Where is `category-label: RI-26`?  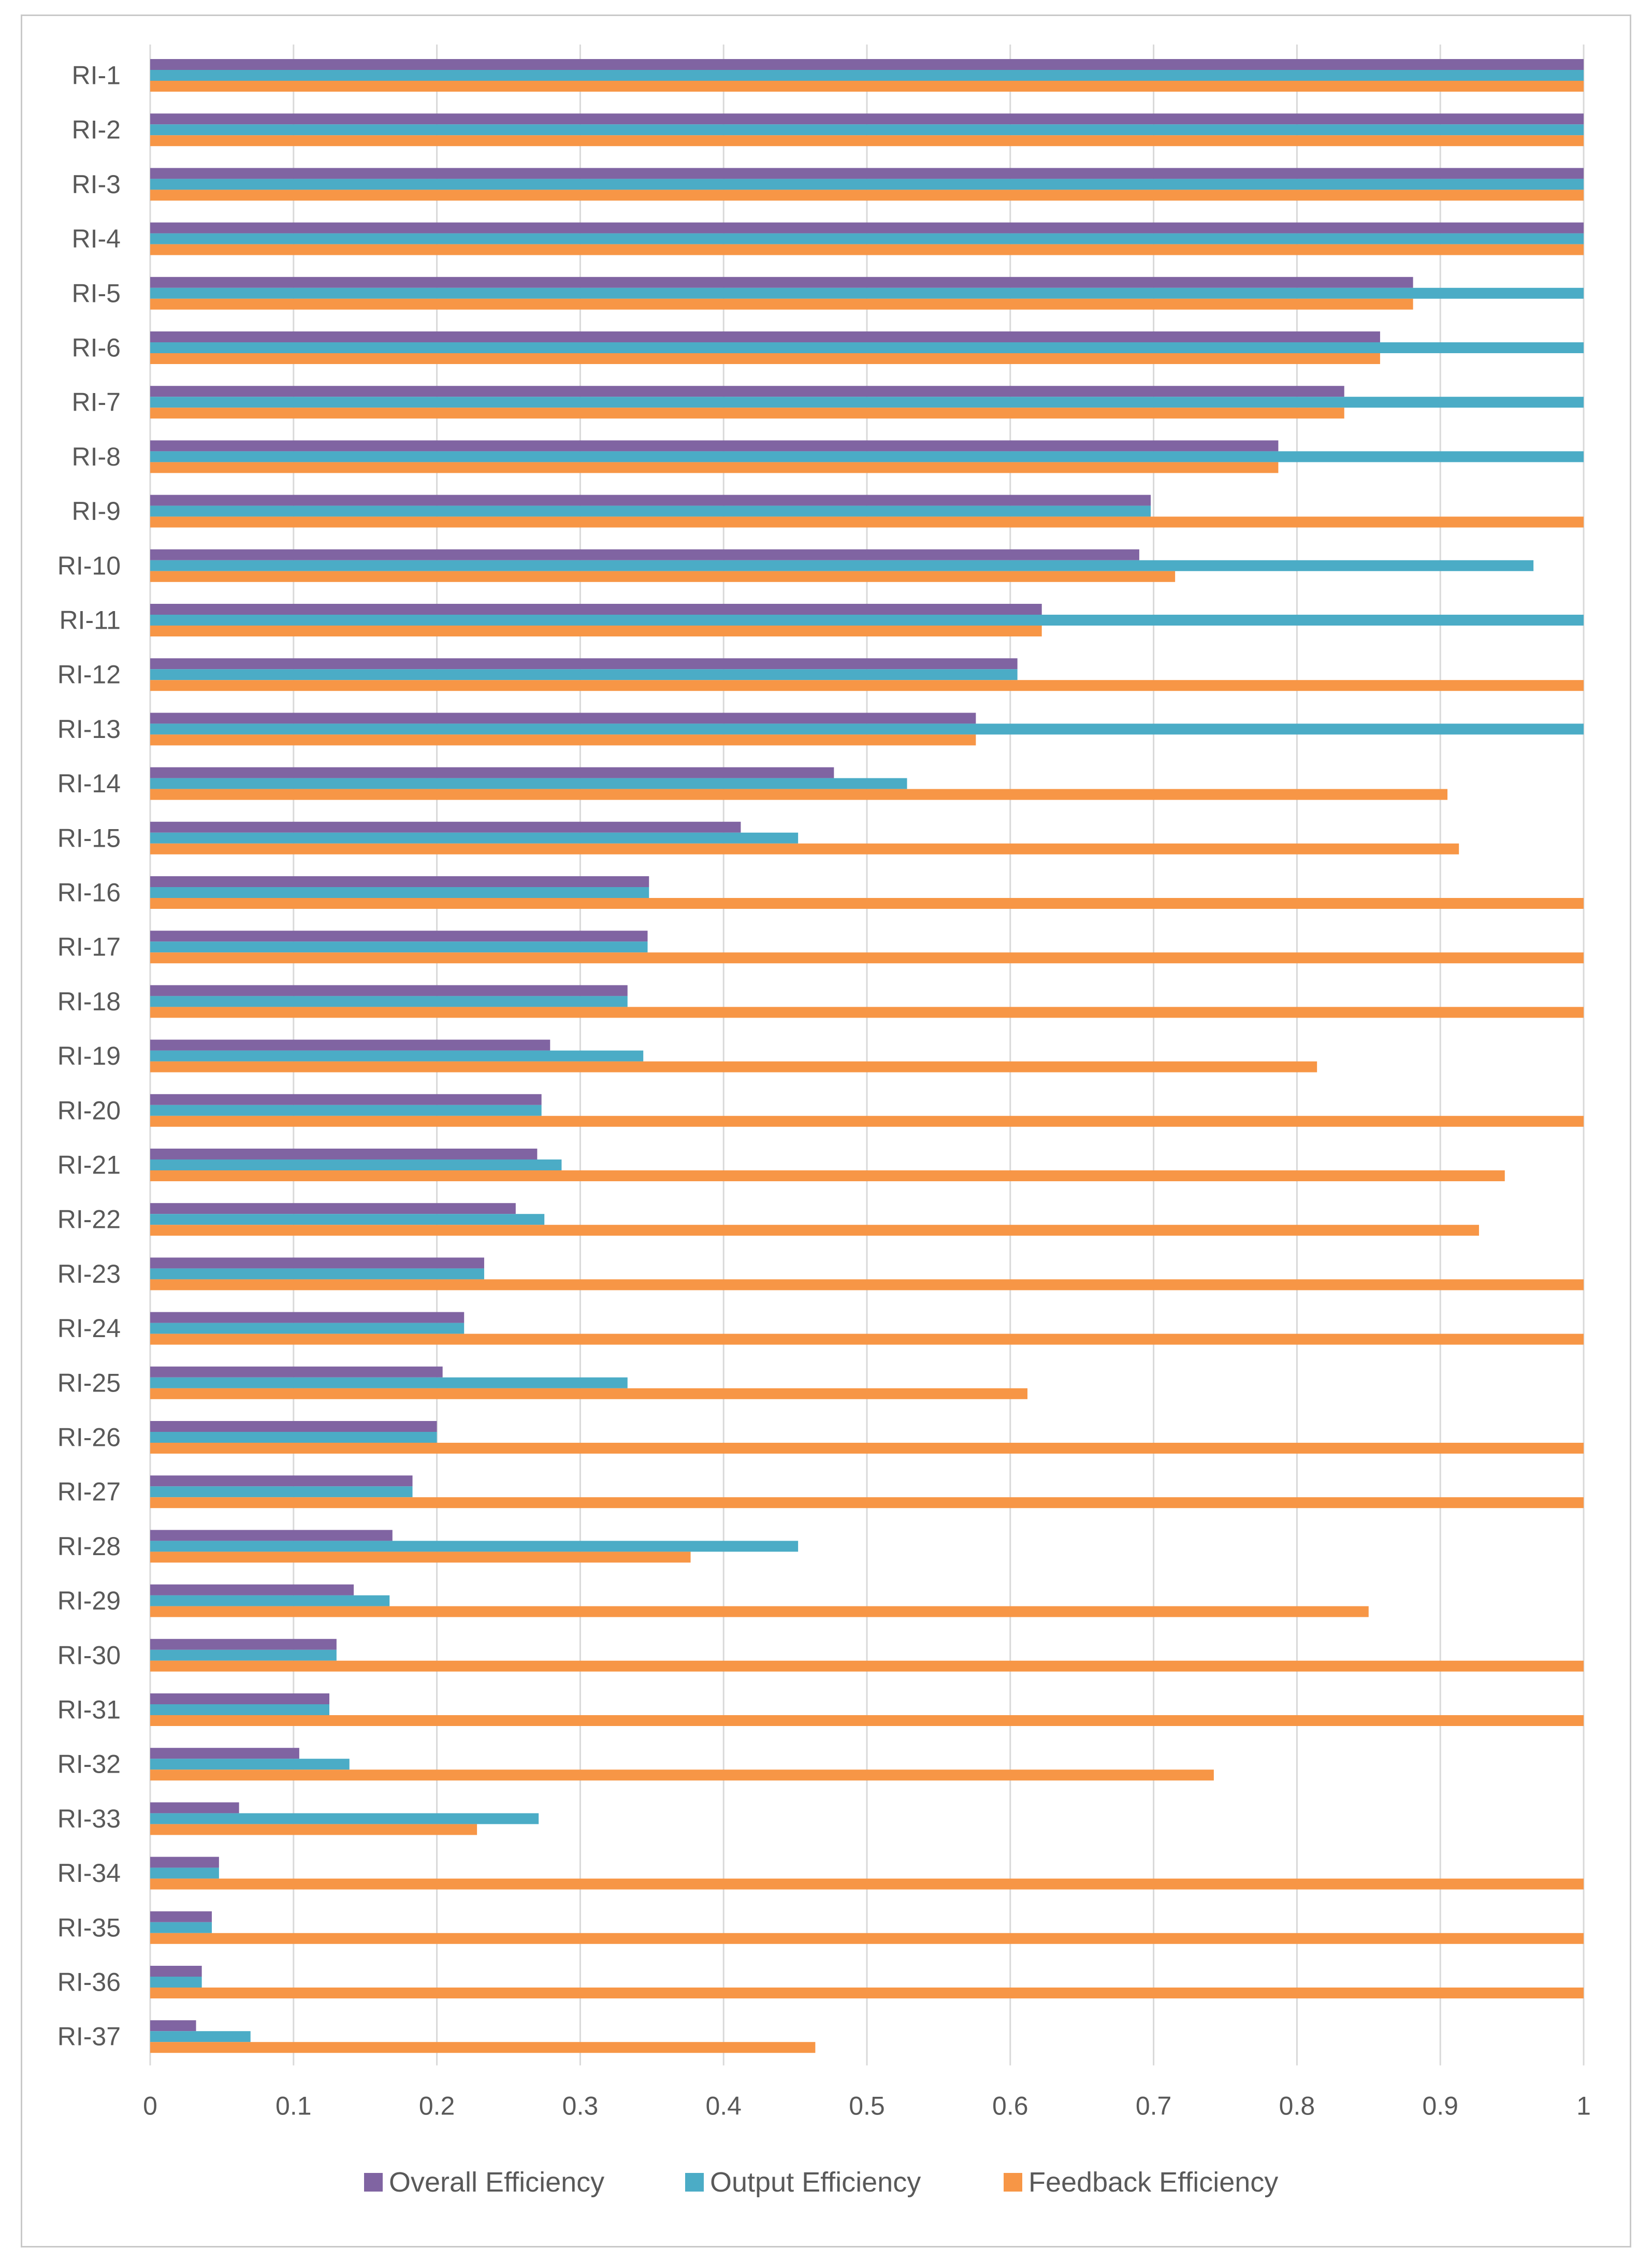
category-label: RI-26 is located at coordinates (89, 1438).